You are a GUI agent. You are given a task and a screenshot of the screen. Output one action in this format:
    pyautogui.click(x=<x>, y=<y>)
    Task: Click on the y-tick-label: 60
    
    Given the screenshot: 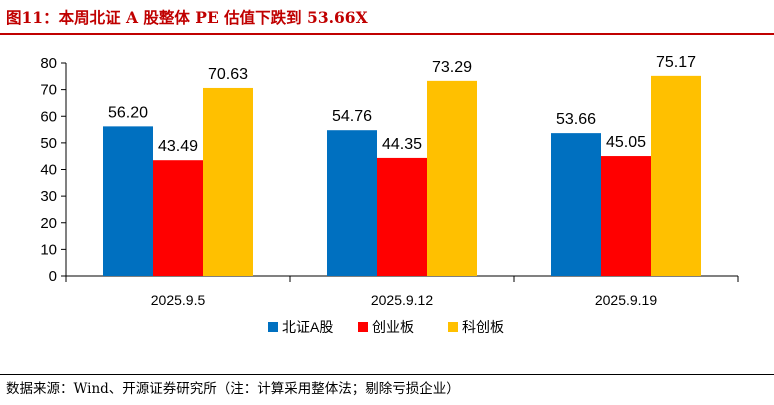 What is the action you would take?
    pyautogui.click(x=48, y=116)
    